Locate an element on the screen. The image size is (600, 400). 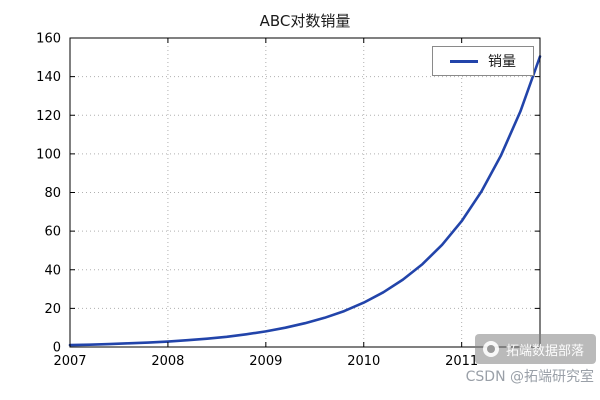
y-tick-label: 100 is located at coordinates (48, 154).